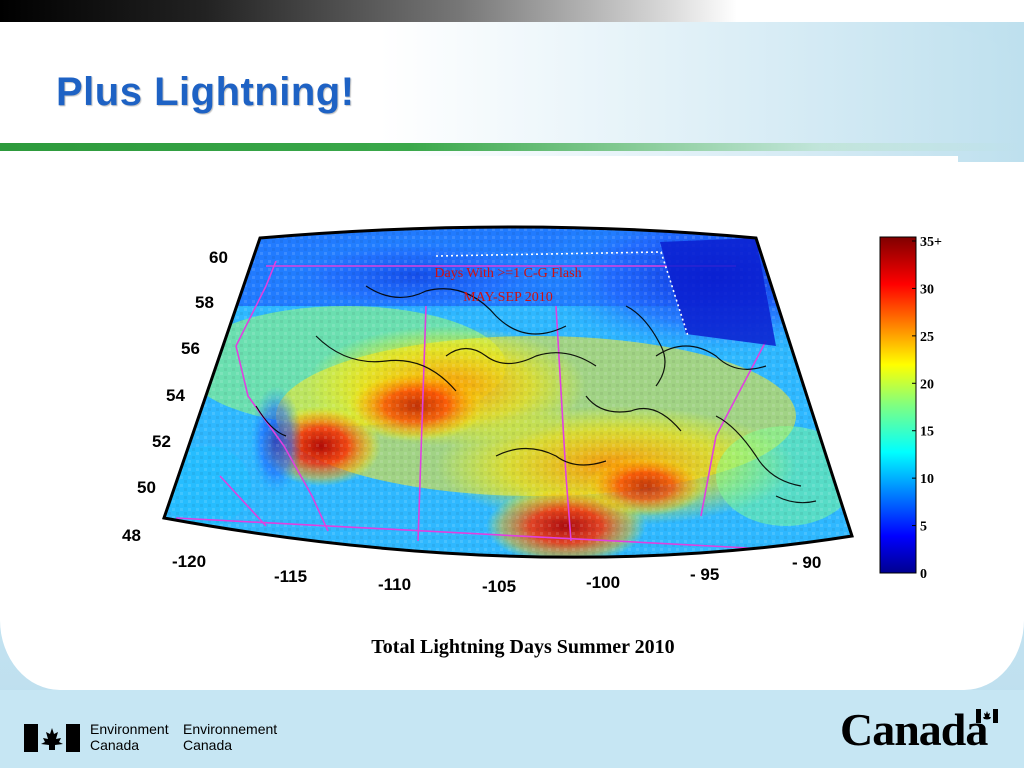 Image resolution: width=1024 pixels, height=768 pixels. I want to click on lat-label-54: 54, so click(175, 395).